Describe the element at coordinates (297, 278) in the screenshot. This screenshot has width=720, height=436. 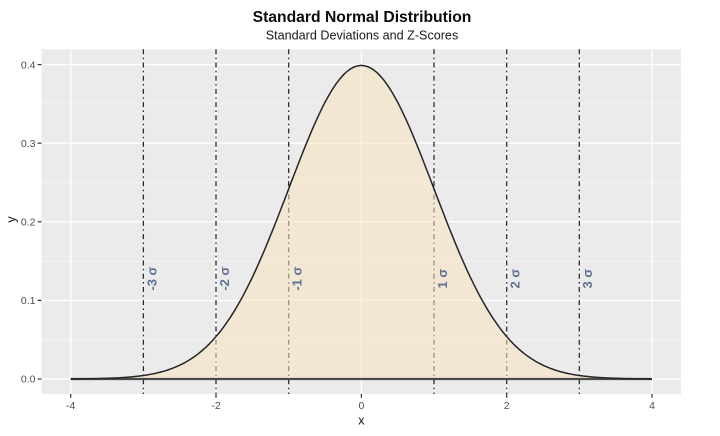
I see `svg-text: -1 σ` at that location.